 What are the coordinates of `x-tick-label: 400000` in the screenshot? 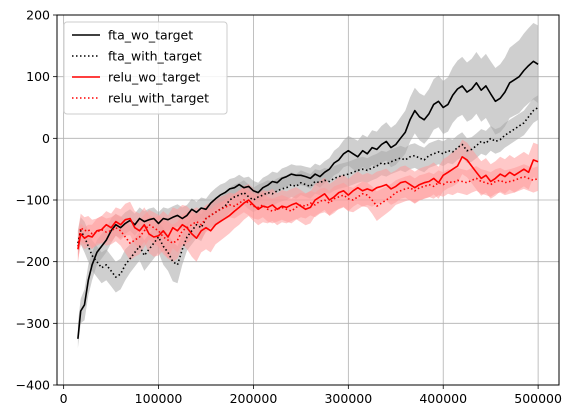 It's located at (443, 398).